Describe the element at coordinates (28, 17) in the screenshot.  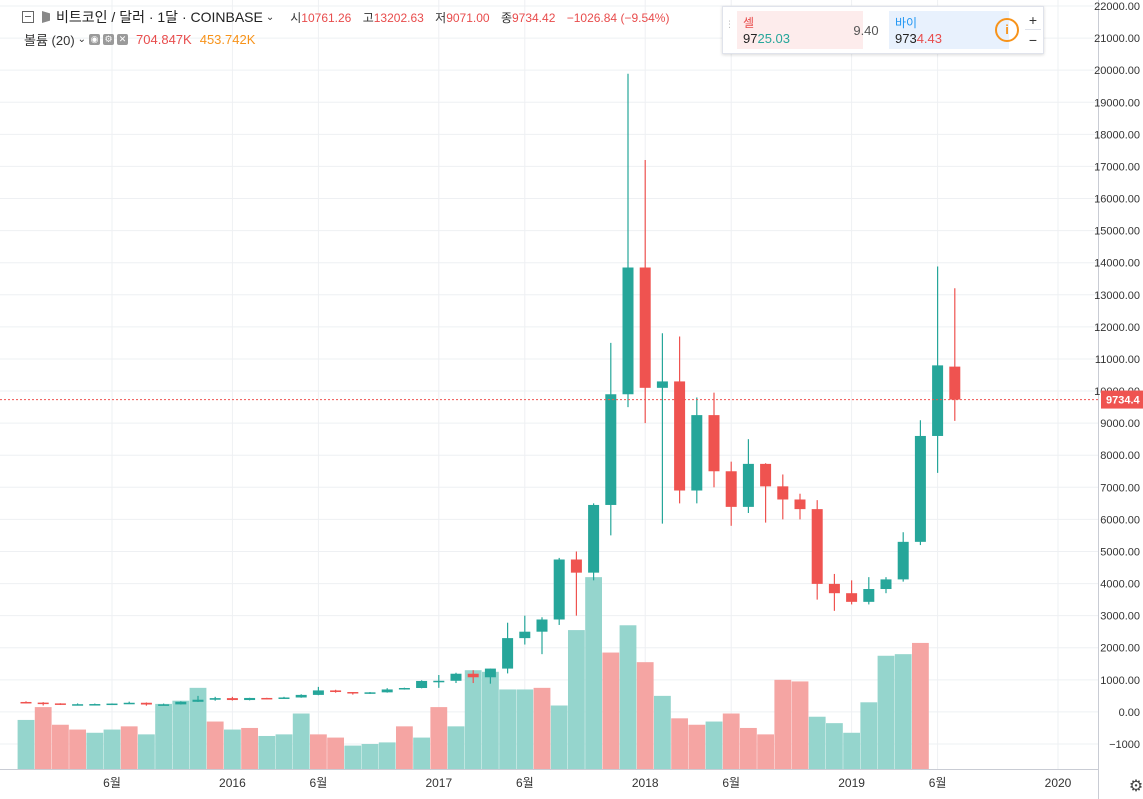
I see `collapse-icon` at that location.